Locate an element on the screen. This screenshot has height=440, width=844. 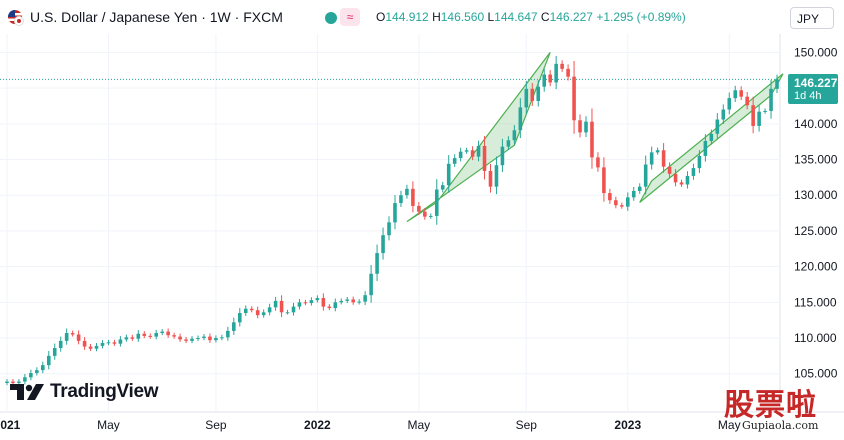
tradingview-logo-icon is located at coordinates (27, 392).